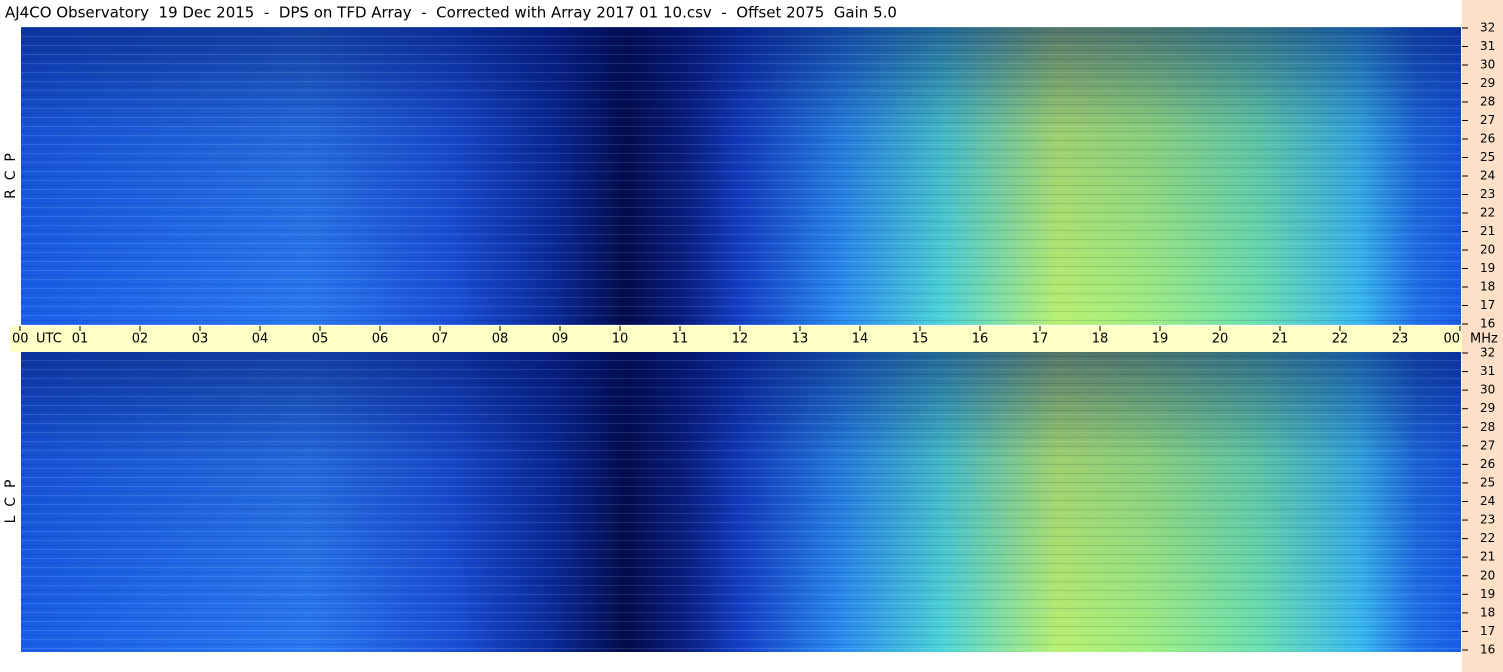 The height and width of the screenshot is (672, 1503). Describe the element at coordinates (140, 339) in the screenshot. I see `x-tick-label: 02` at that location.